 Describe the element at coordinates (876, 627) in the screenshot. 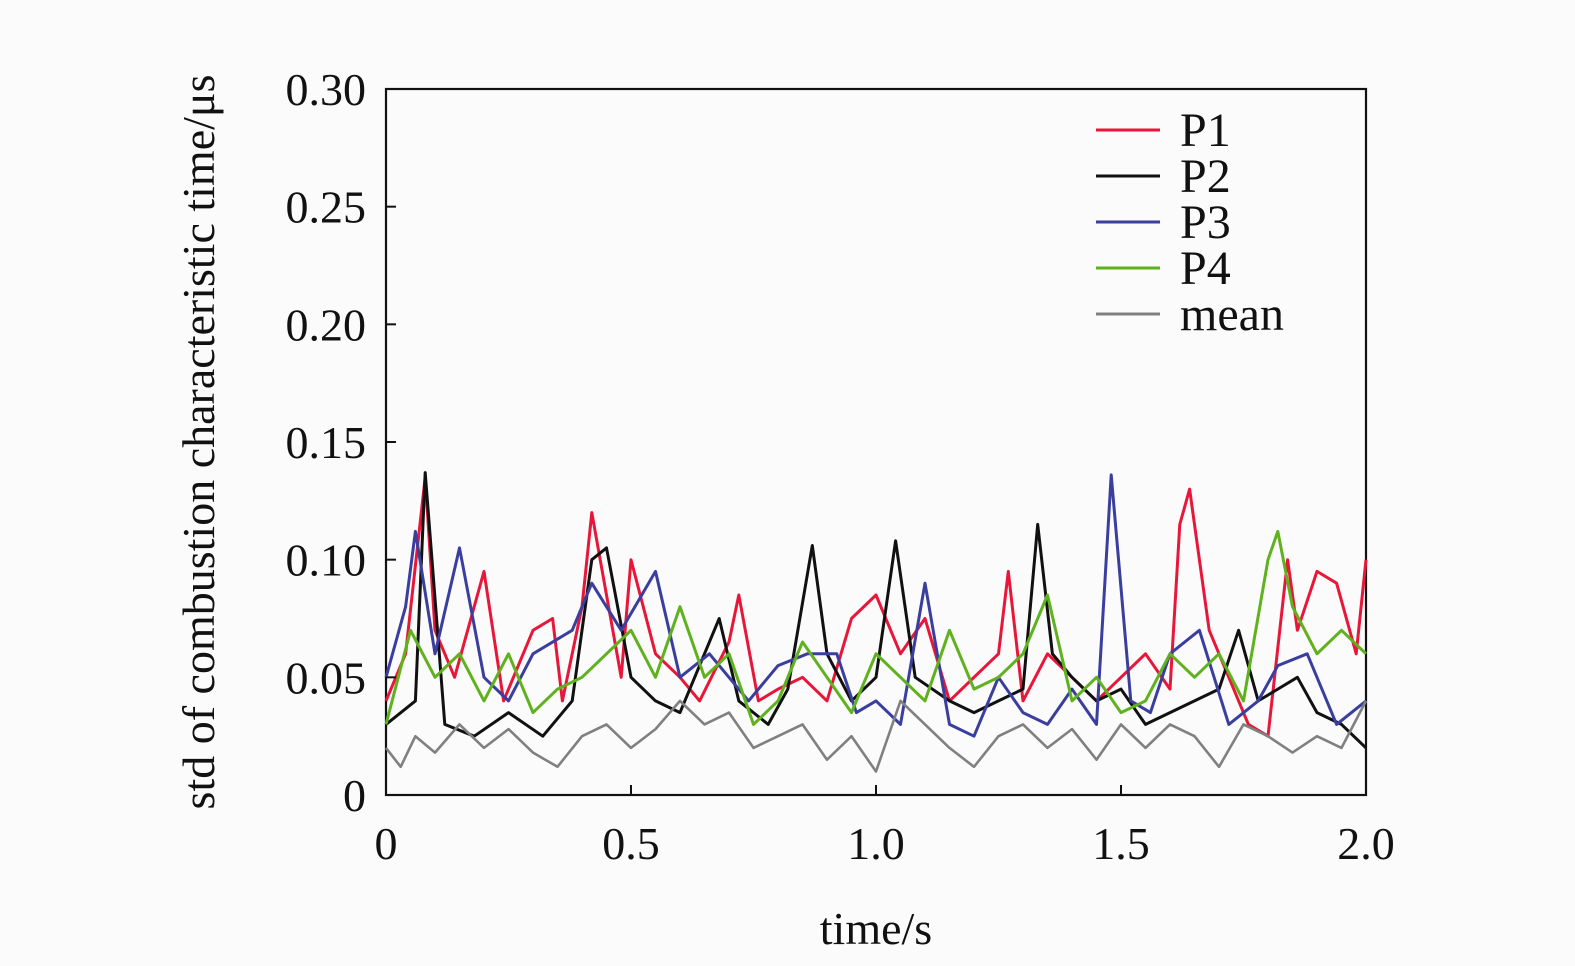

I see `series-line-p4` at that location.